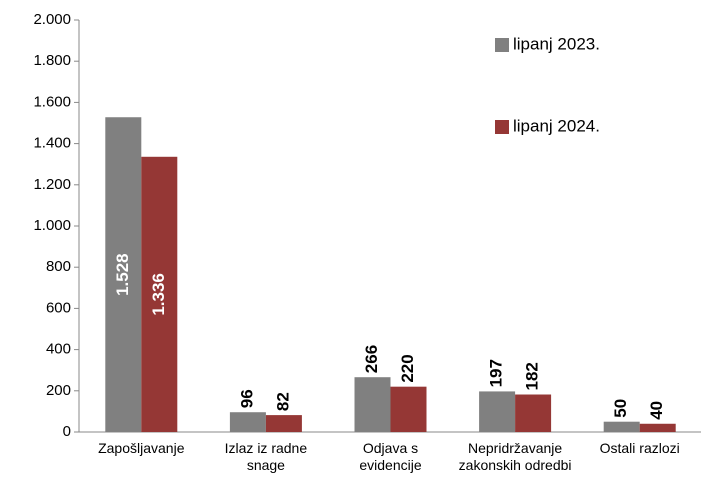 This screenshot has height=497, width=701. I want to click on data-label: 82, so click(282, 401).